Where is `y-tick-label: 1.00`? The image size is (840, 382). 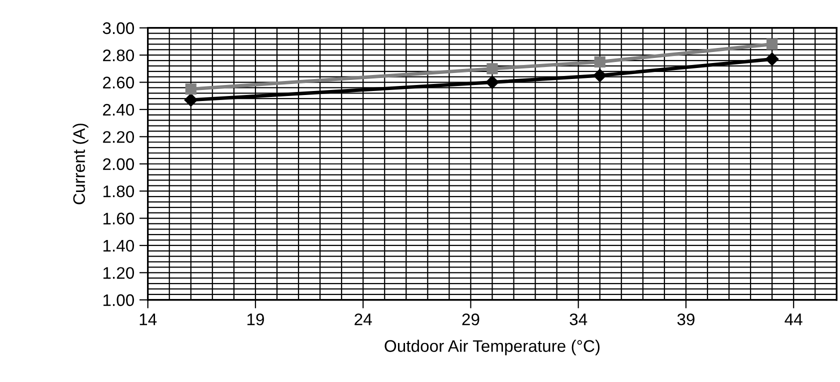 y-tick-label: 1.00 is located at coordinates (118, 300).